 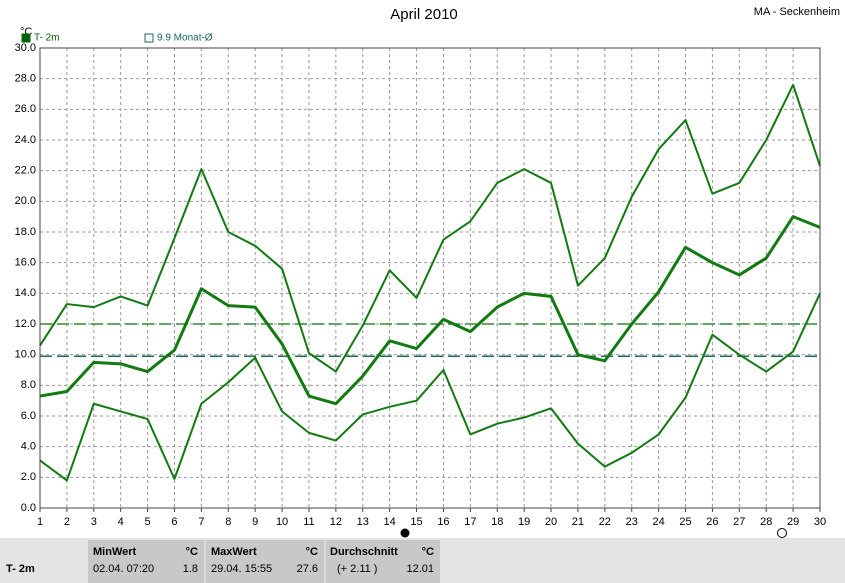 I want to click on x-tick-label: 24, so click(x=658, y=522).